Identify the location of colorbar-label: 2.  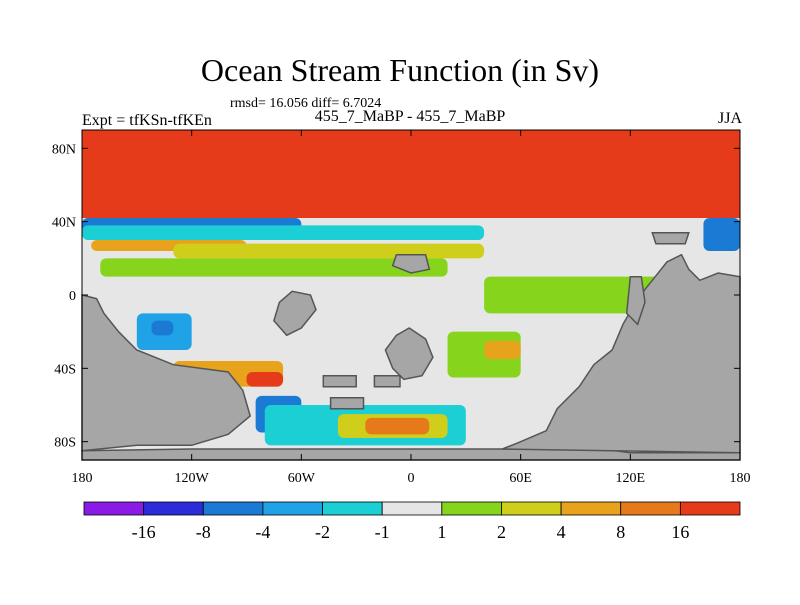
(501, 532).